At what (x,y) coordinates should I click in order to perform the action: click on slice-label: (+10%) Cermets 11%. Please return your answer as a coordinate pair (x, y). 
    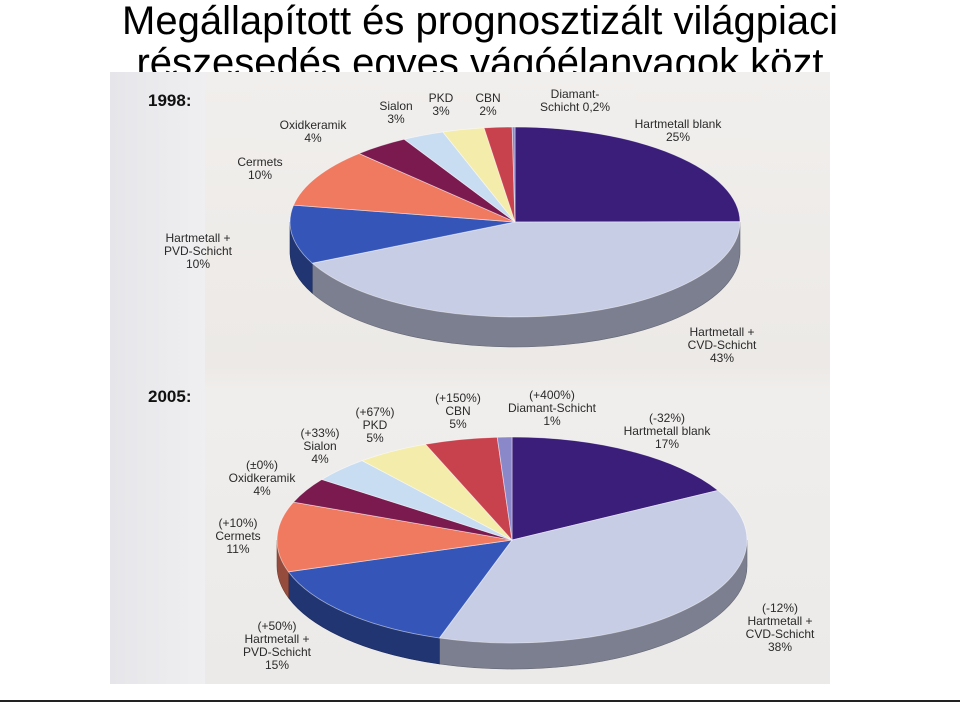
    Looking at the image, I should click on (237, 536).